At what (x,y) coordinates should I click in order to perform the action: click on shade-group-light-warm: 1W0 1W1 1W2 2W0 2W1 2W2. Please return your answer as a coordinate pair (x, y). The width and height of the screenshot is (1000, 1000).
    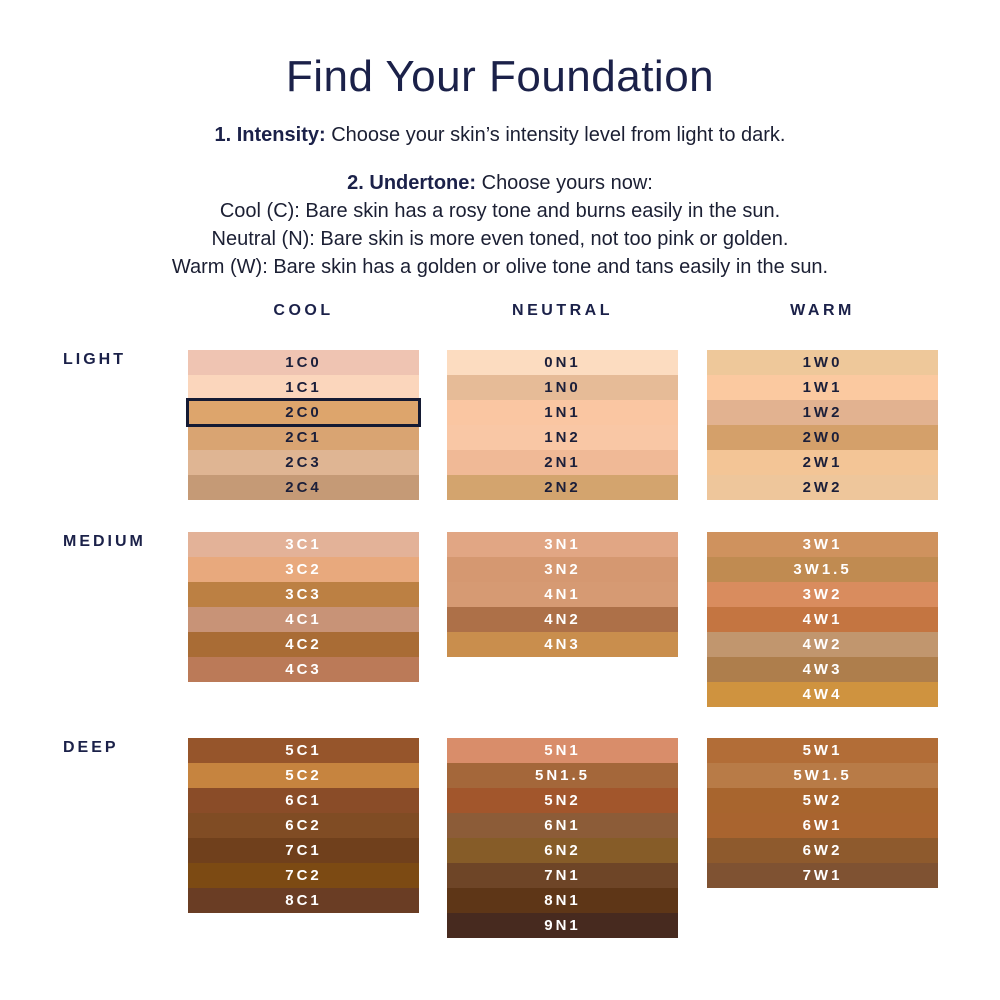
    Looking at the image, I should click on (822, 425).